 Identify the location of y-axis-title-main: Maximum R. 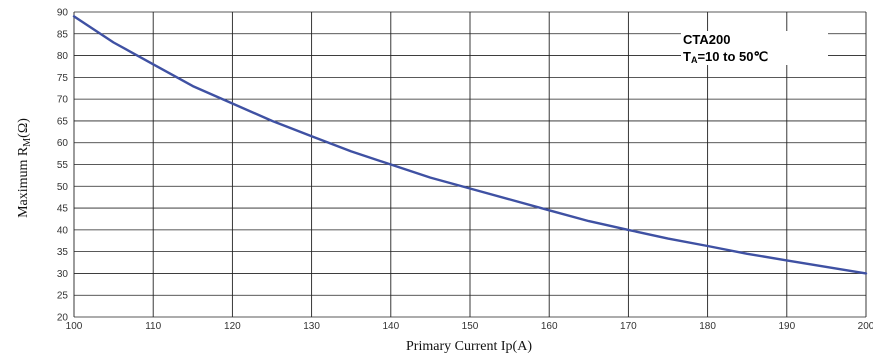
(23, 182).